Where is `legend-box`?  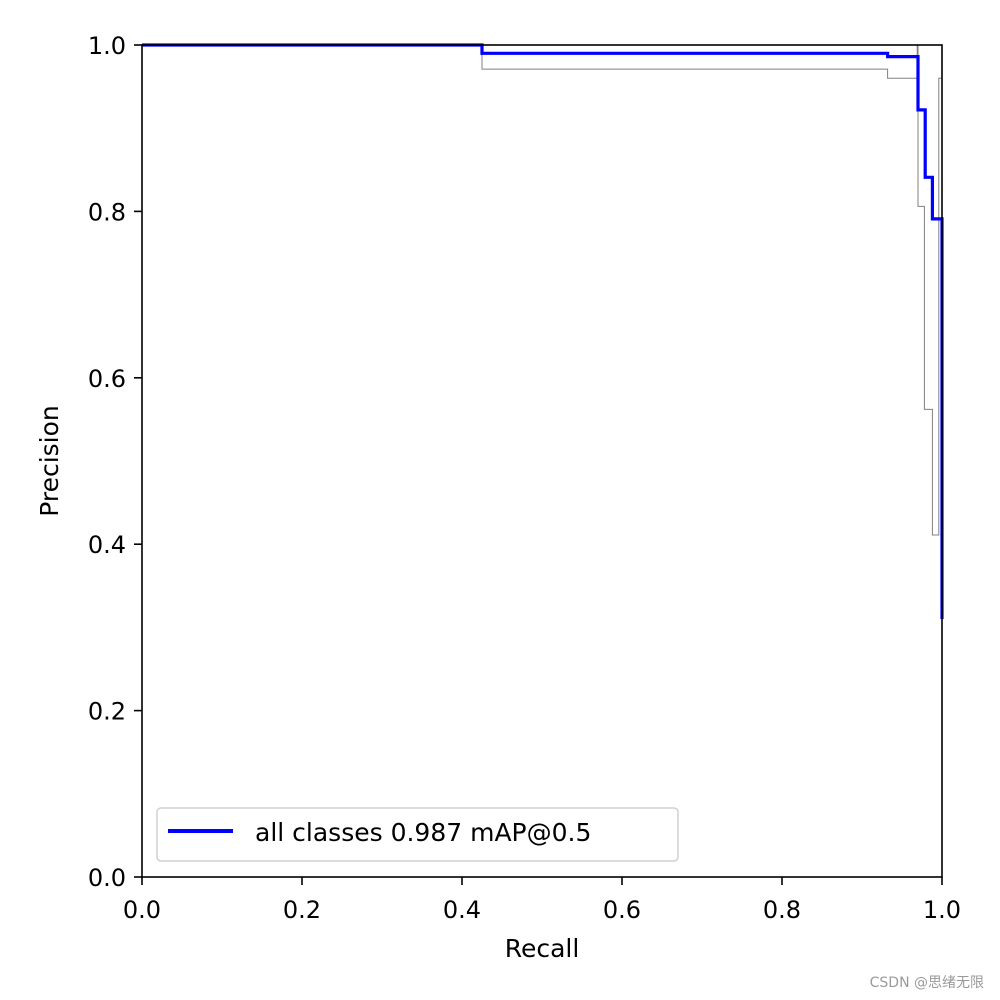
legend-box is located at coordinates (417, 834).